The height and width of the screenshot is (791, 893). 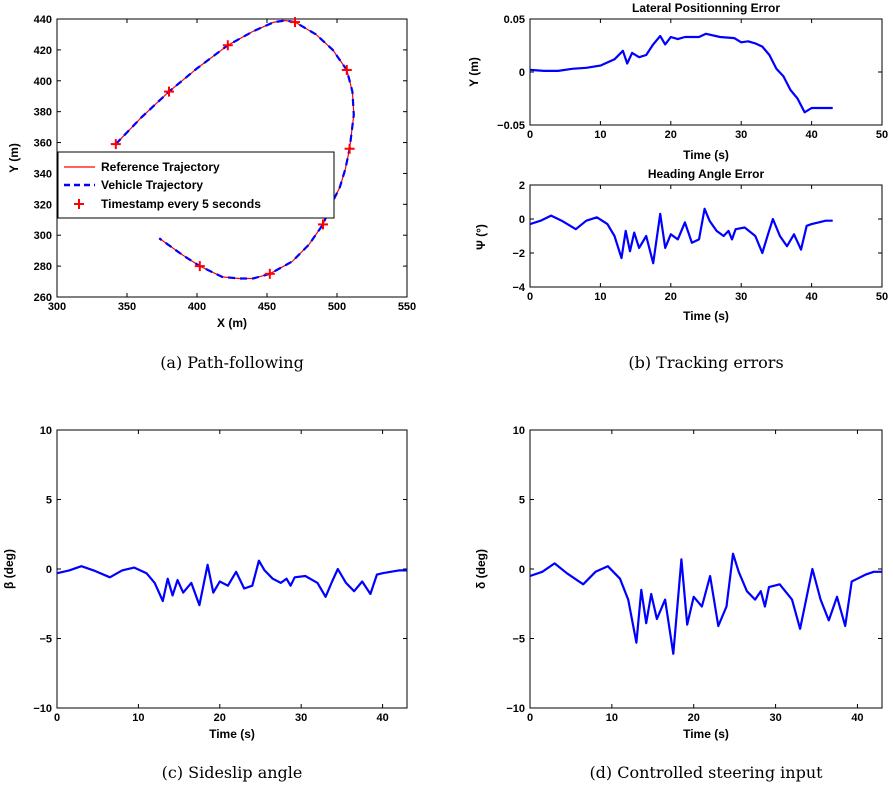 What do you see at coordinates (57, 307) in the screenshot?
I see `x-tick-label: 300` at bounding box center [57, 307].